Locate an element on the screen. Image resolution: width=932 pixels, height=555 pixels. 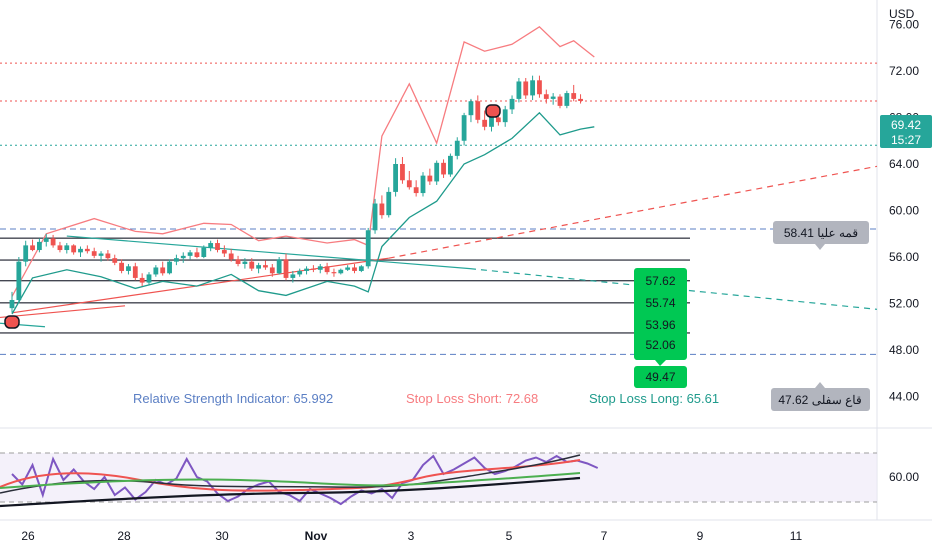
legend-stop-long: Stop Loss Long: 65.61 is located at coordinates (654, 398).